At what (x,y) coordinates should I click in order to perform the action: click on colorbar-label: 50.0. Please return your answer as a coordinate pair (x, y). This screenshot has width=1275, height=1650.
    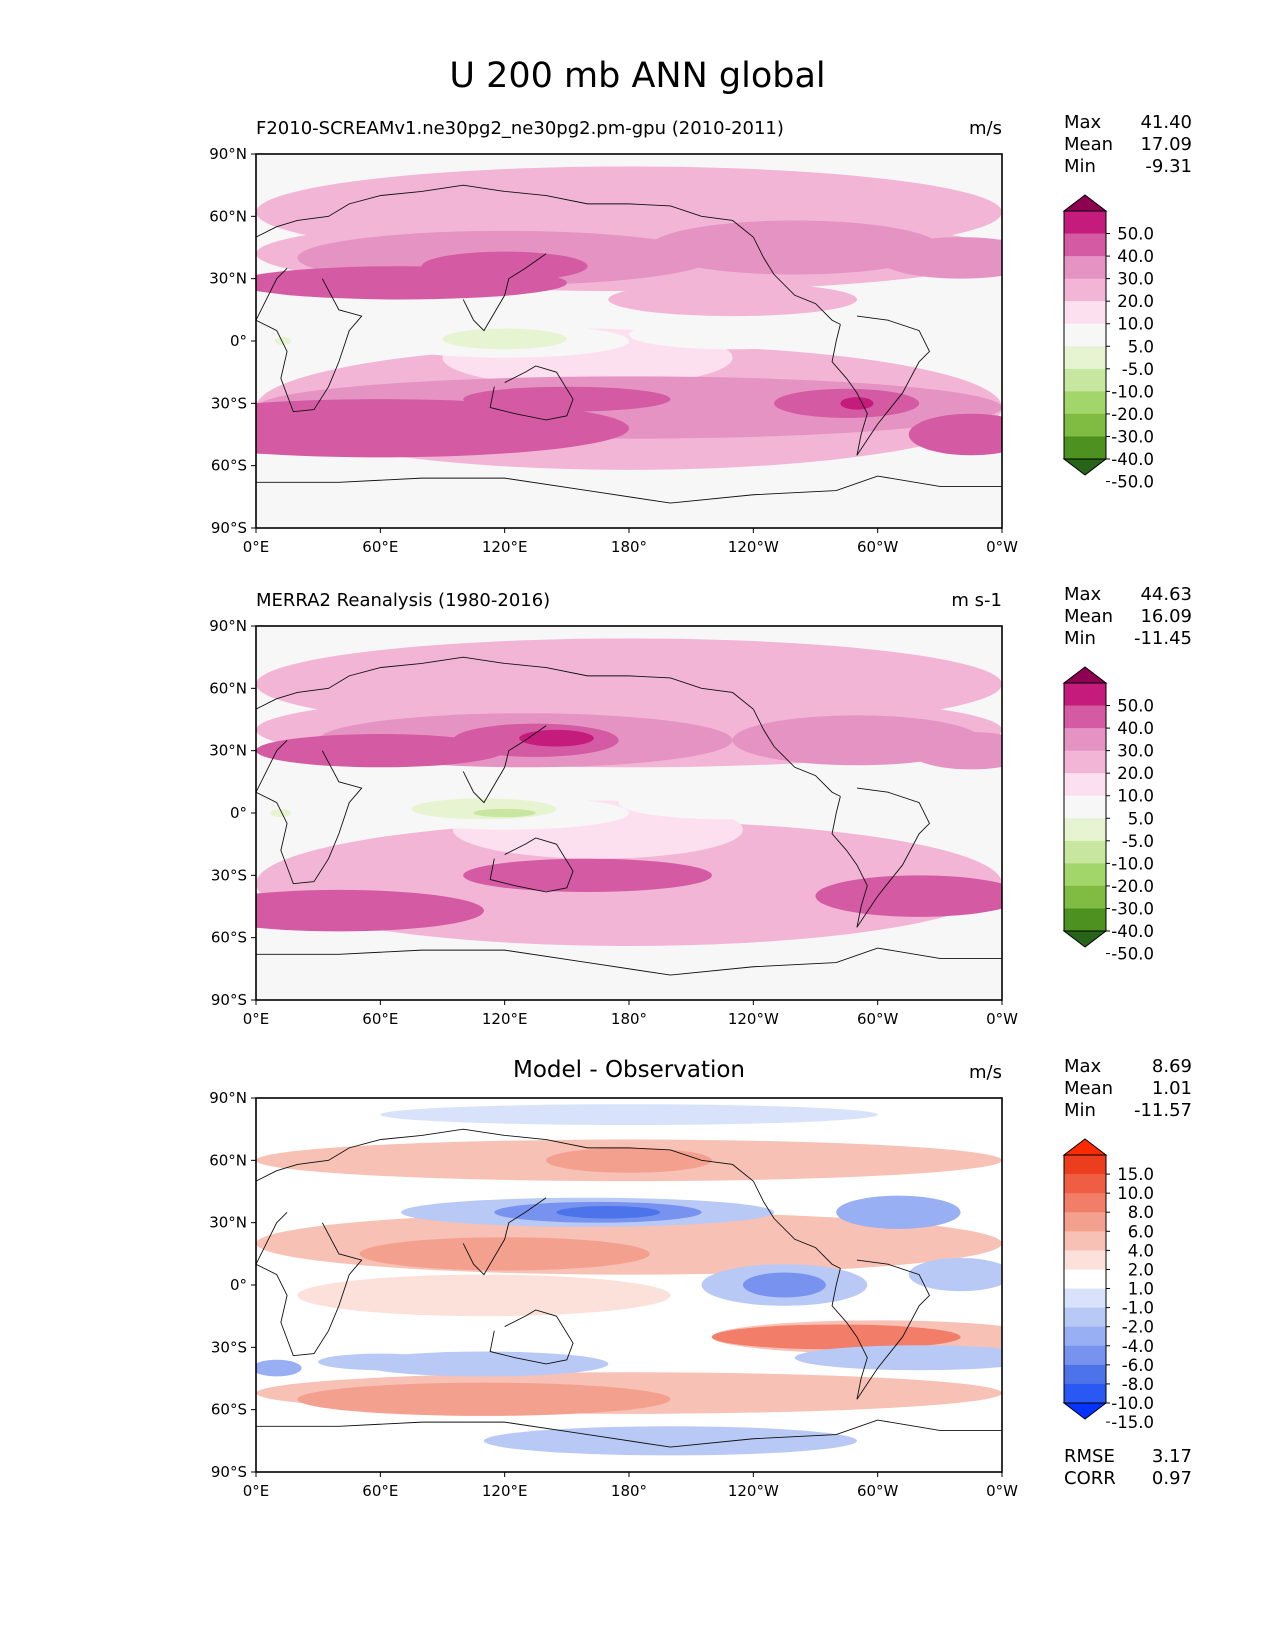
    Looking at the image, I should click on (1135, 706).